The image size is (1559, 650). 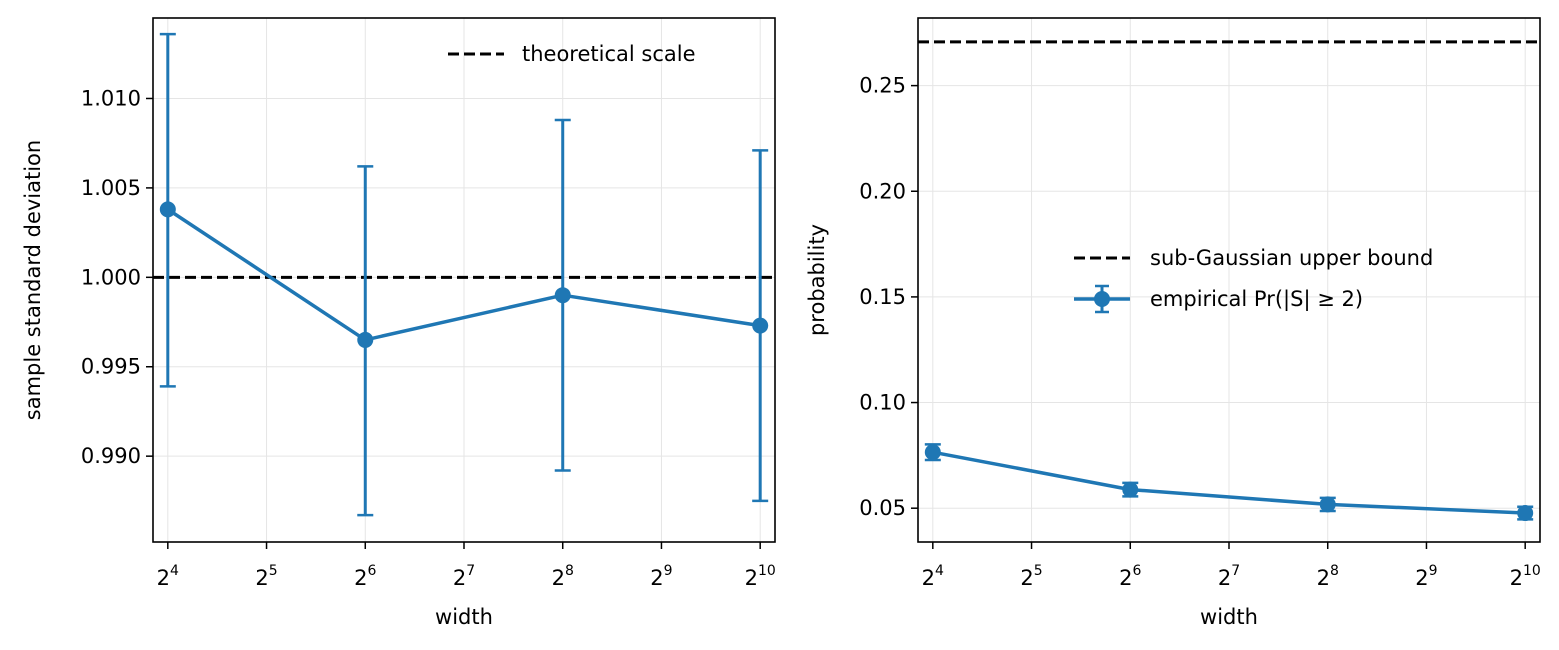 What do you see at coordinates (882, 508) in the screenshot?
I see `y-tick-label: 0.05` at bounding box center [882, 508].